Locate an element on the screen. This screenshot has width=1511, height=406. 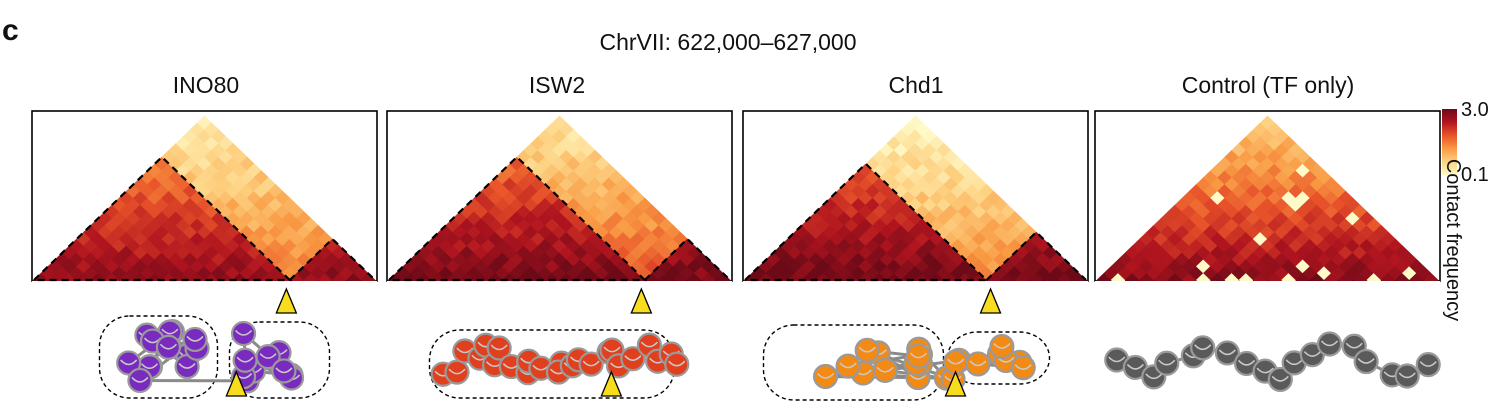
chromatin-model-isw2 is located at coordinates (559, 364).